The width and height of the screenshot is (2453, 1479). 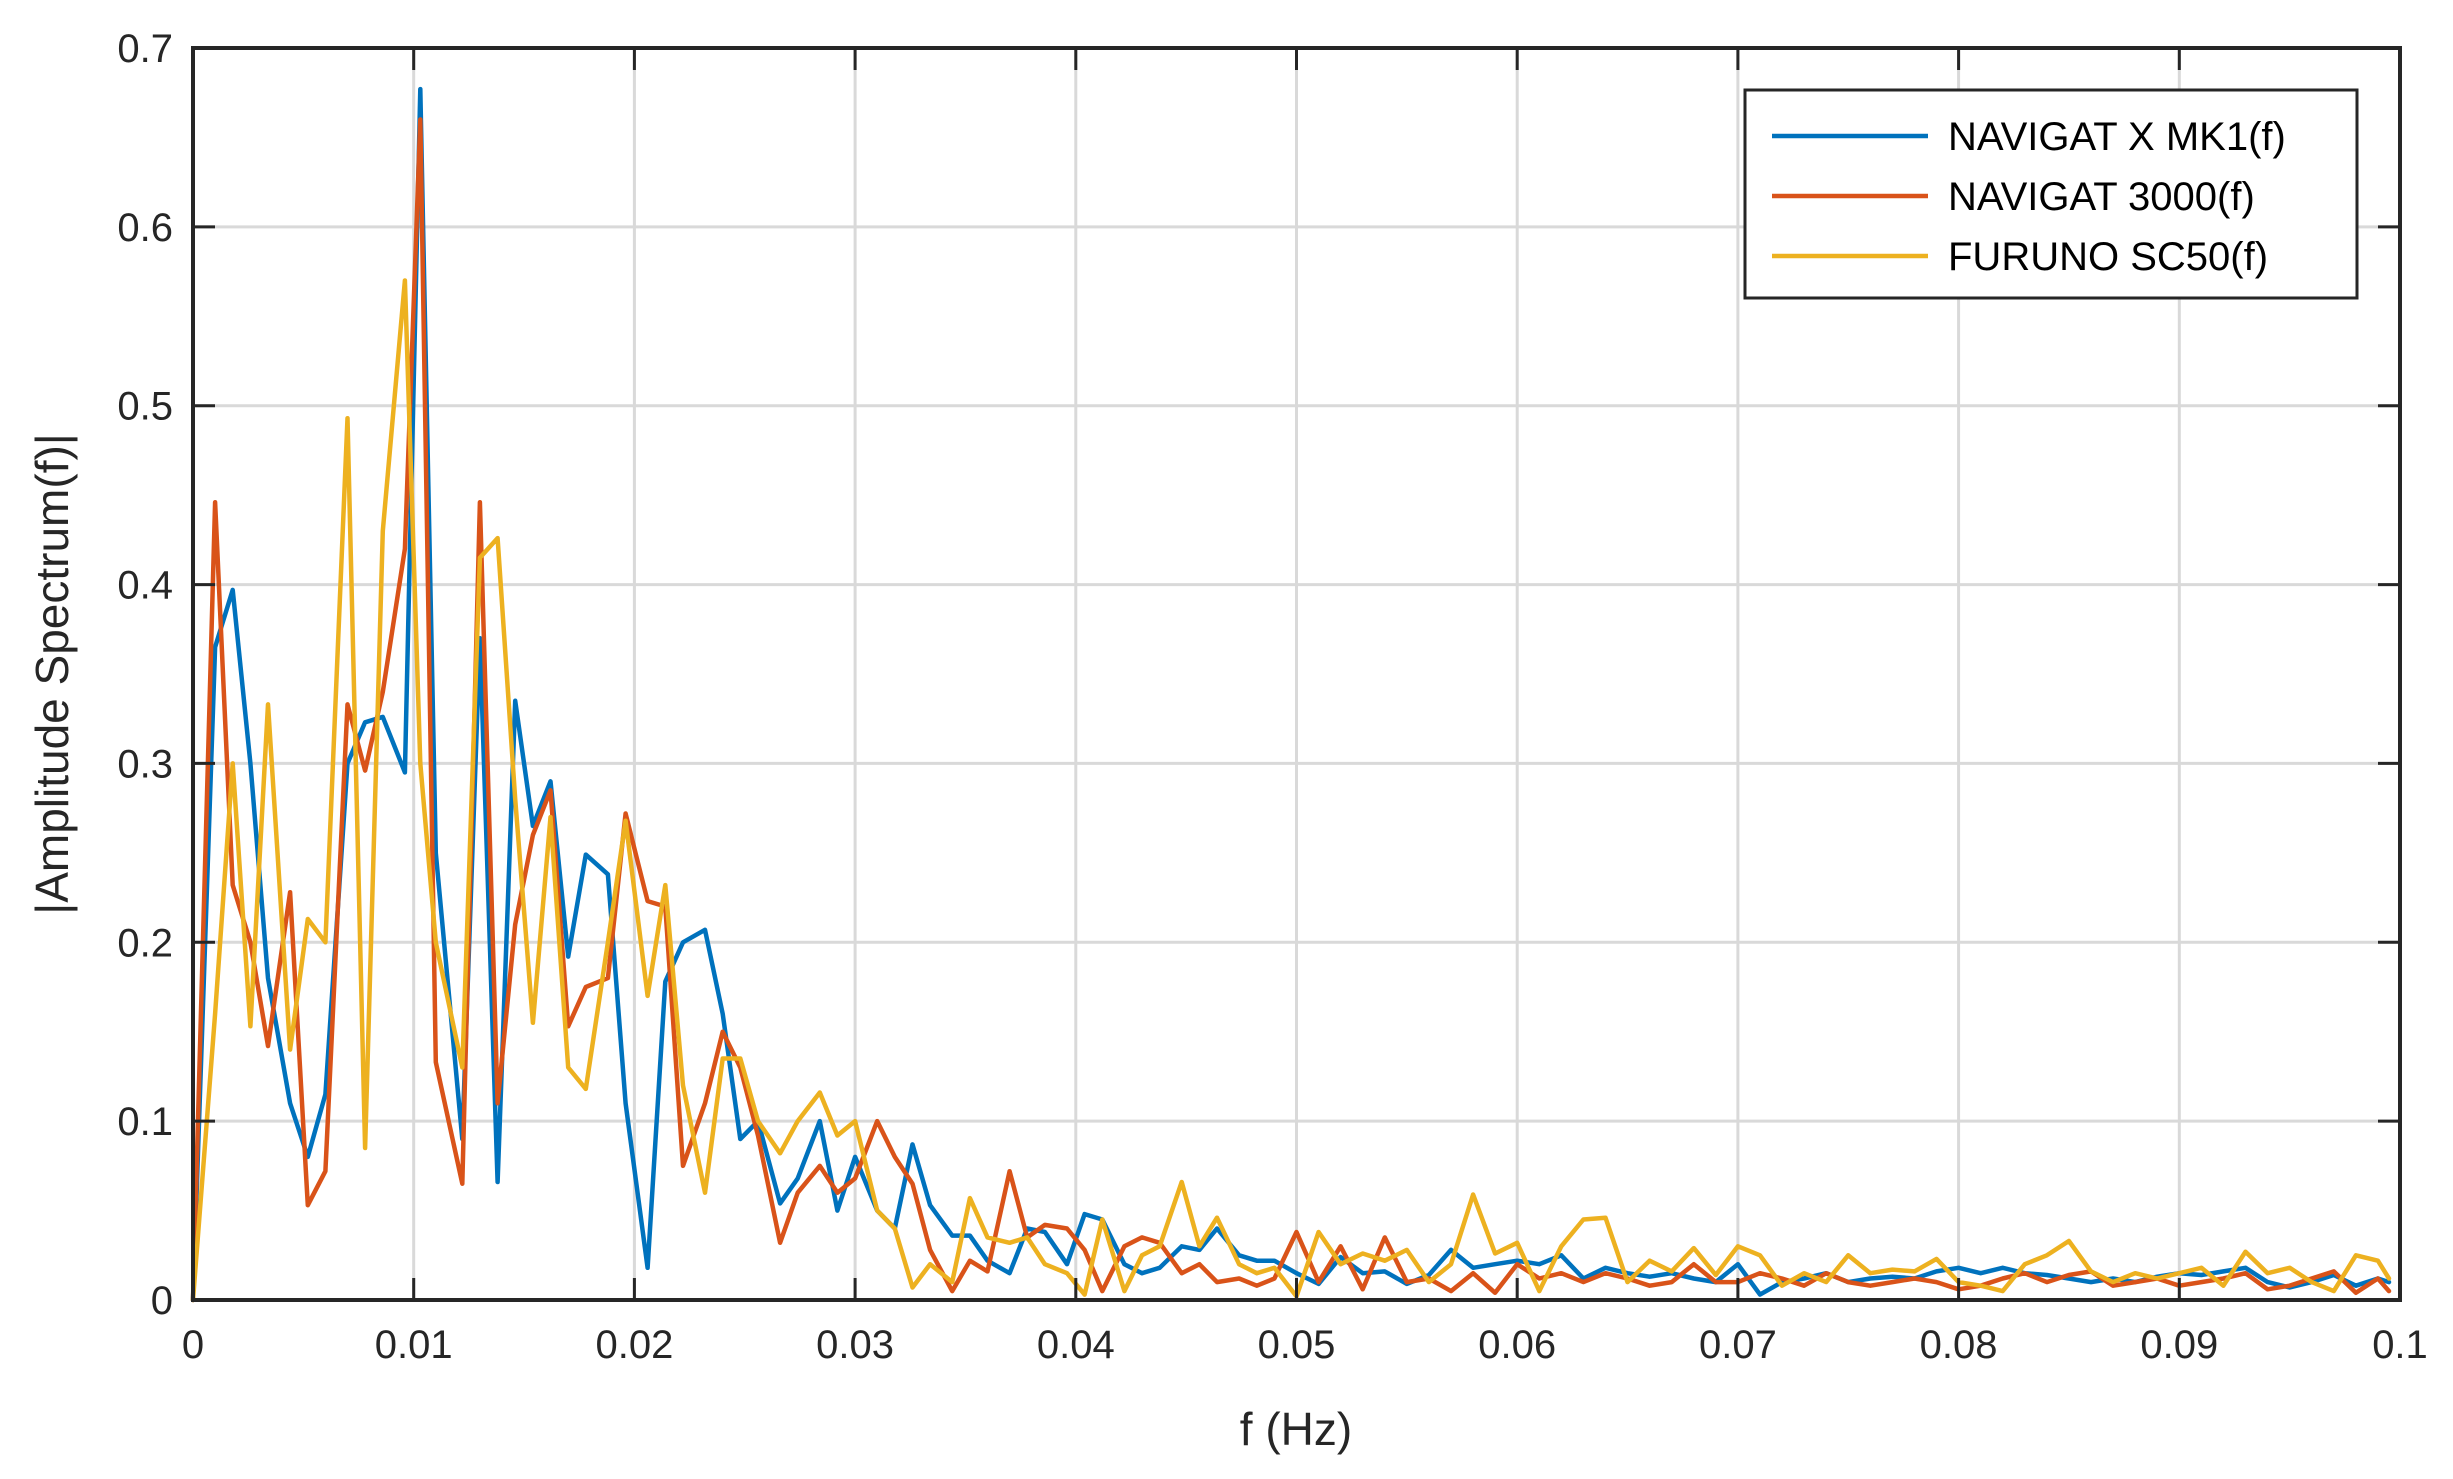 What do you see at coordinates (1296, 1429) in the screenshot?
I see `x-axis-label: f (Hz)` at bounding box center [1296, 1429].